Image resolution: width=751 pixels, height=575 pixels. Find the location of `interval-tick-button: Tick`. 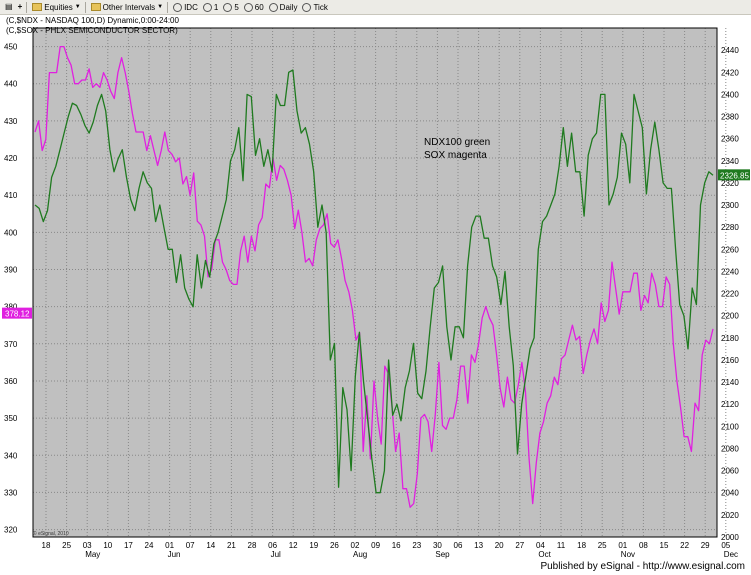

interval-tick-button: Tick is located at coordinates (315, 7).